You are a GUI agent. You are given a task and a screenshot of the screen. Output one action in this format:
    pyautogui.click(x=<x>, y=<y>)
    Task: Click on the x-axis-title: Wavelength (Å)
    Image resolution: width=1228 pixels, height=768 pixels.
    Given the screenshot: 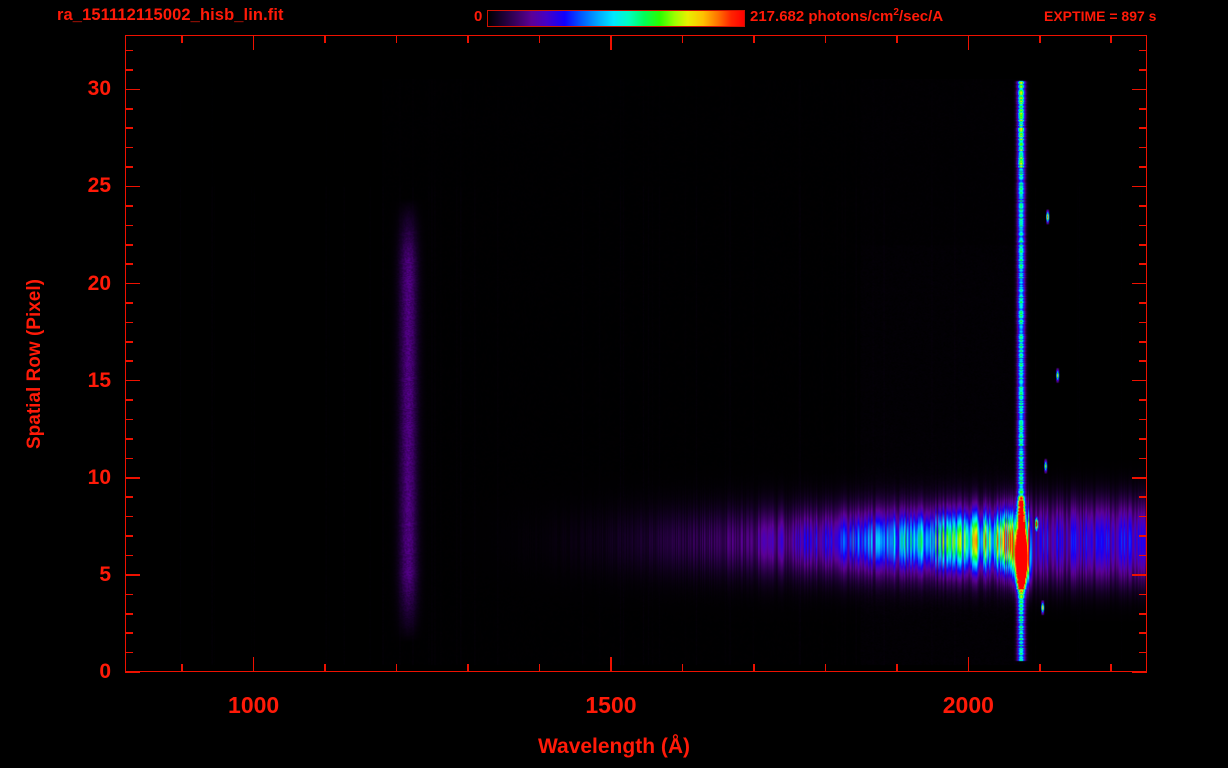 What is the action you would take?
    pyautogui.click(x=614, y=746)
    